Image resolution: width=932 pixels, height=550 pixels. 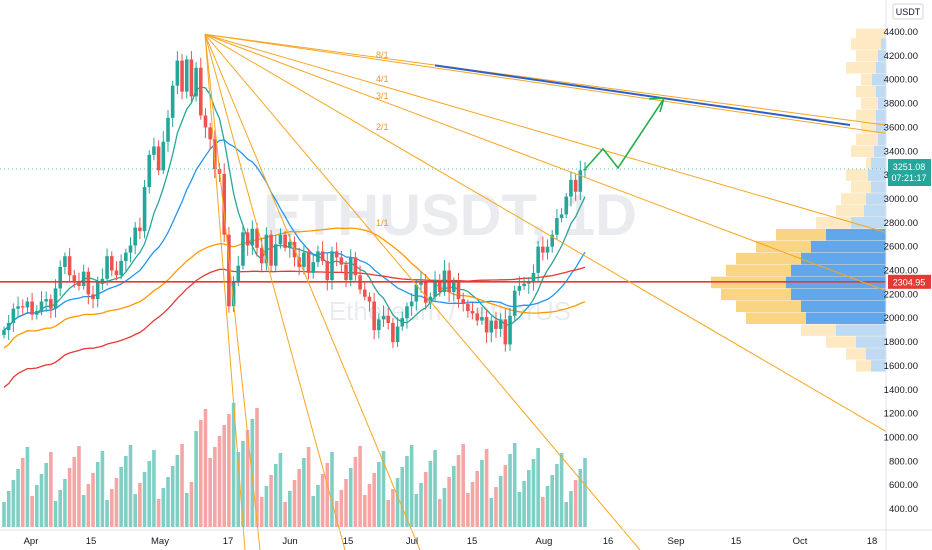 I want to click on y-tick-label: 1200.00, so click(x=901, y=414).